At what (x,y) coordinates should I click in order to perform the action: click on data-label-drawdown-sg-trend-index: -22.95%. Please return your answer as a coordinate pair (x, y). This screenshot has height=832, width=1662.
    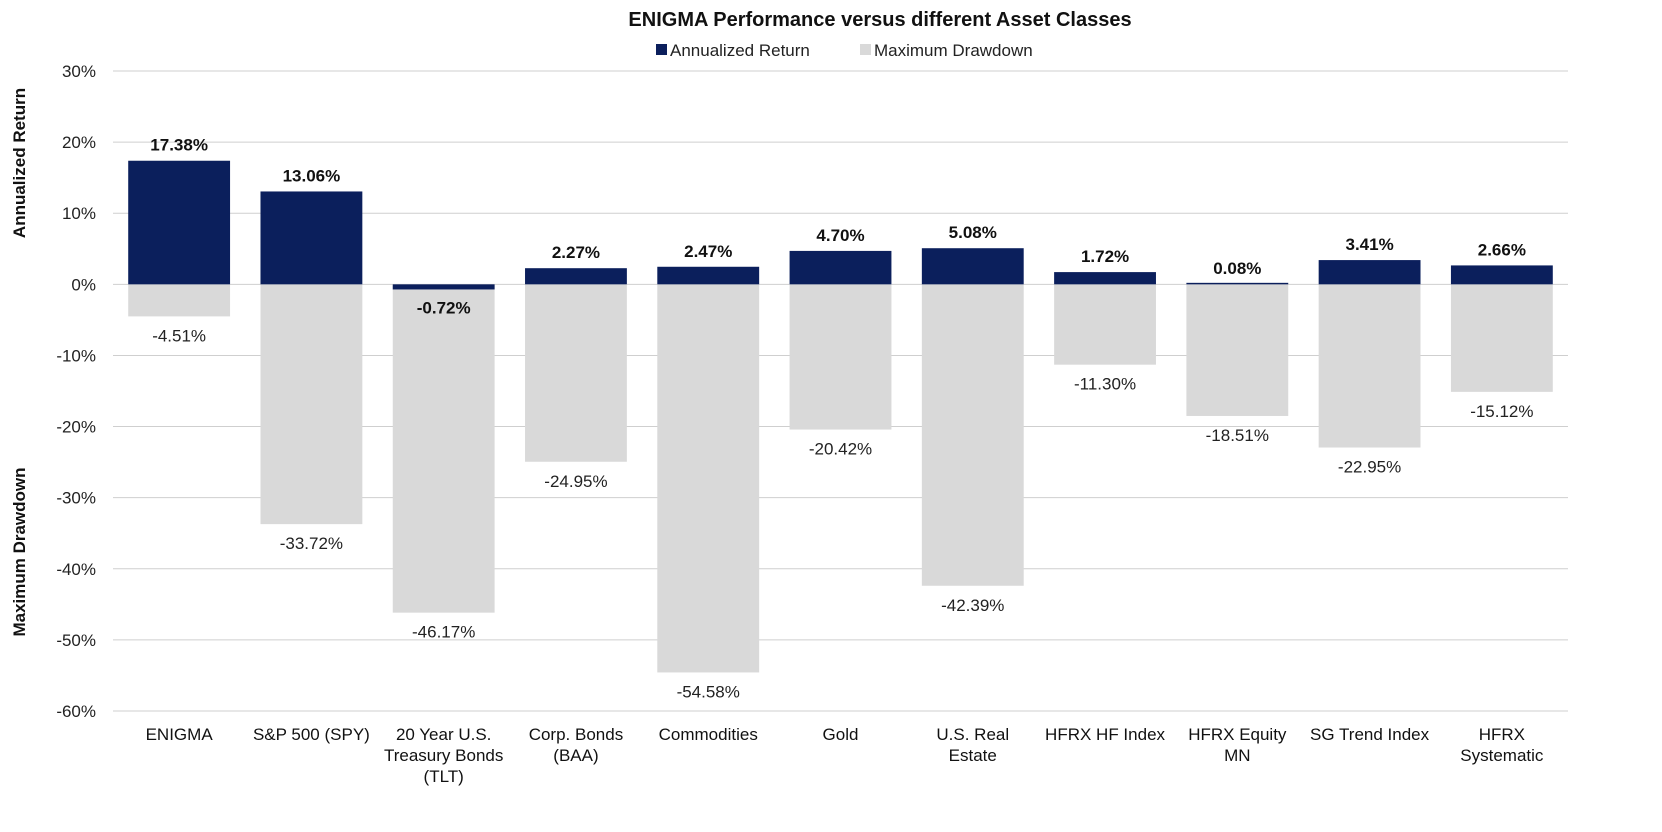
    Looking at the image, I should click on (1369, 467).